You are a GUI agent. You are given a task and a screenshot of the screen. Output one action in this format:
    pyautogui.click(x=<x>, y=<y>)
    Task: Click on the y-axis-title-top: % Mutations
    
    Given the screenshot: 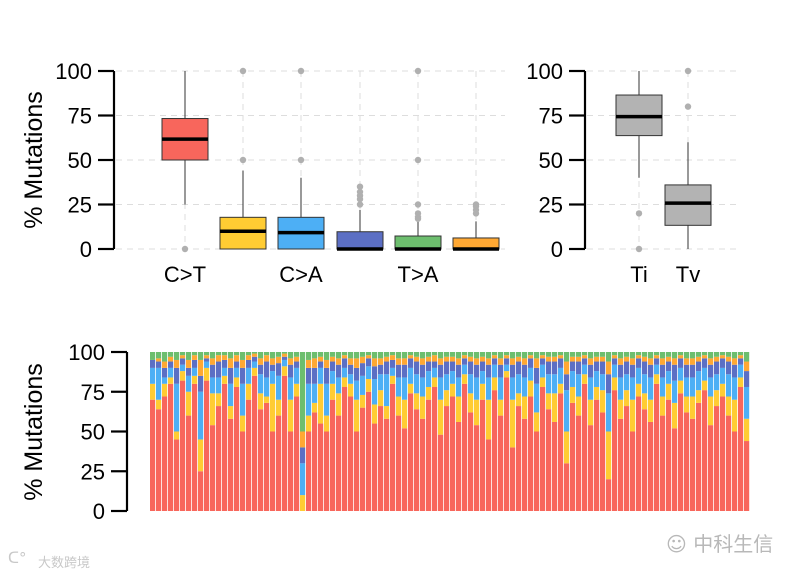 What is the action you would take?
    pyautogui.click(x=34, y=160)
    